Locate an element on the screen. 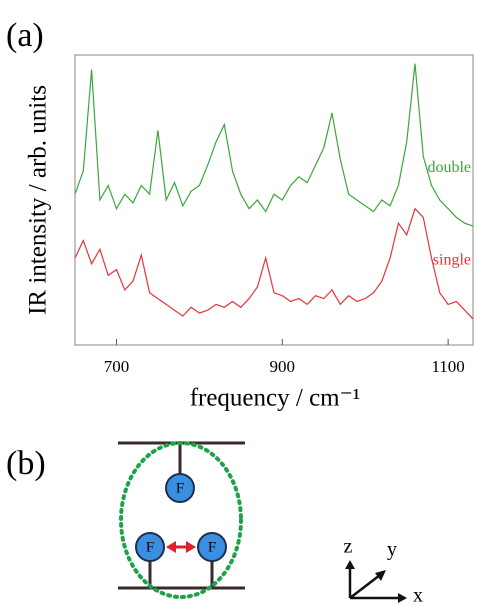  dotted-ellipse is located at coordinates (181, 520).